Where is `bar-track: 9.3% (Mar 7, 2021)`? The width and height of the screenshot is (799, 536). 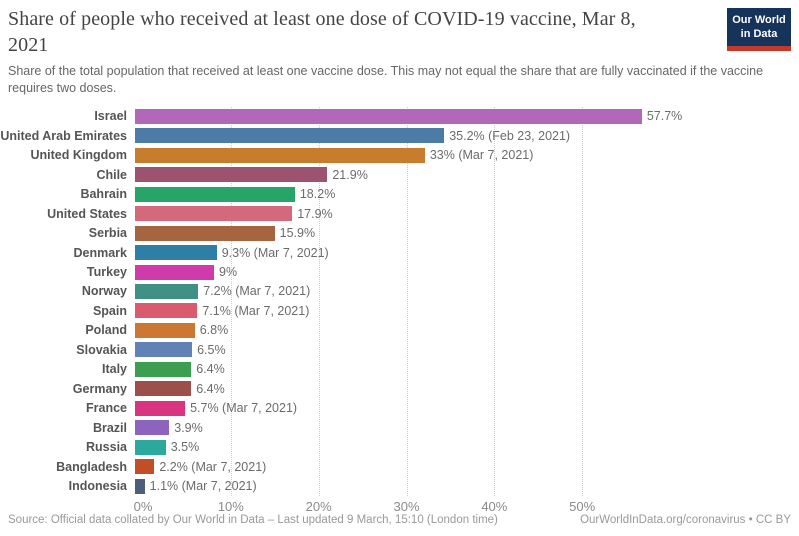
bar-track: 9.3% (Mar 7, 2021) is located at coordinates (467, 253).